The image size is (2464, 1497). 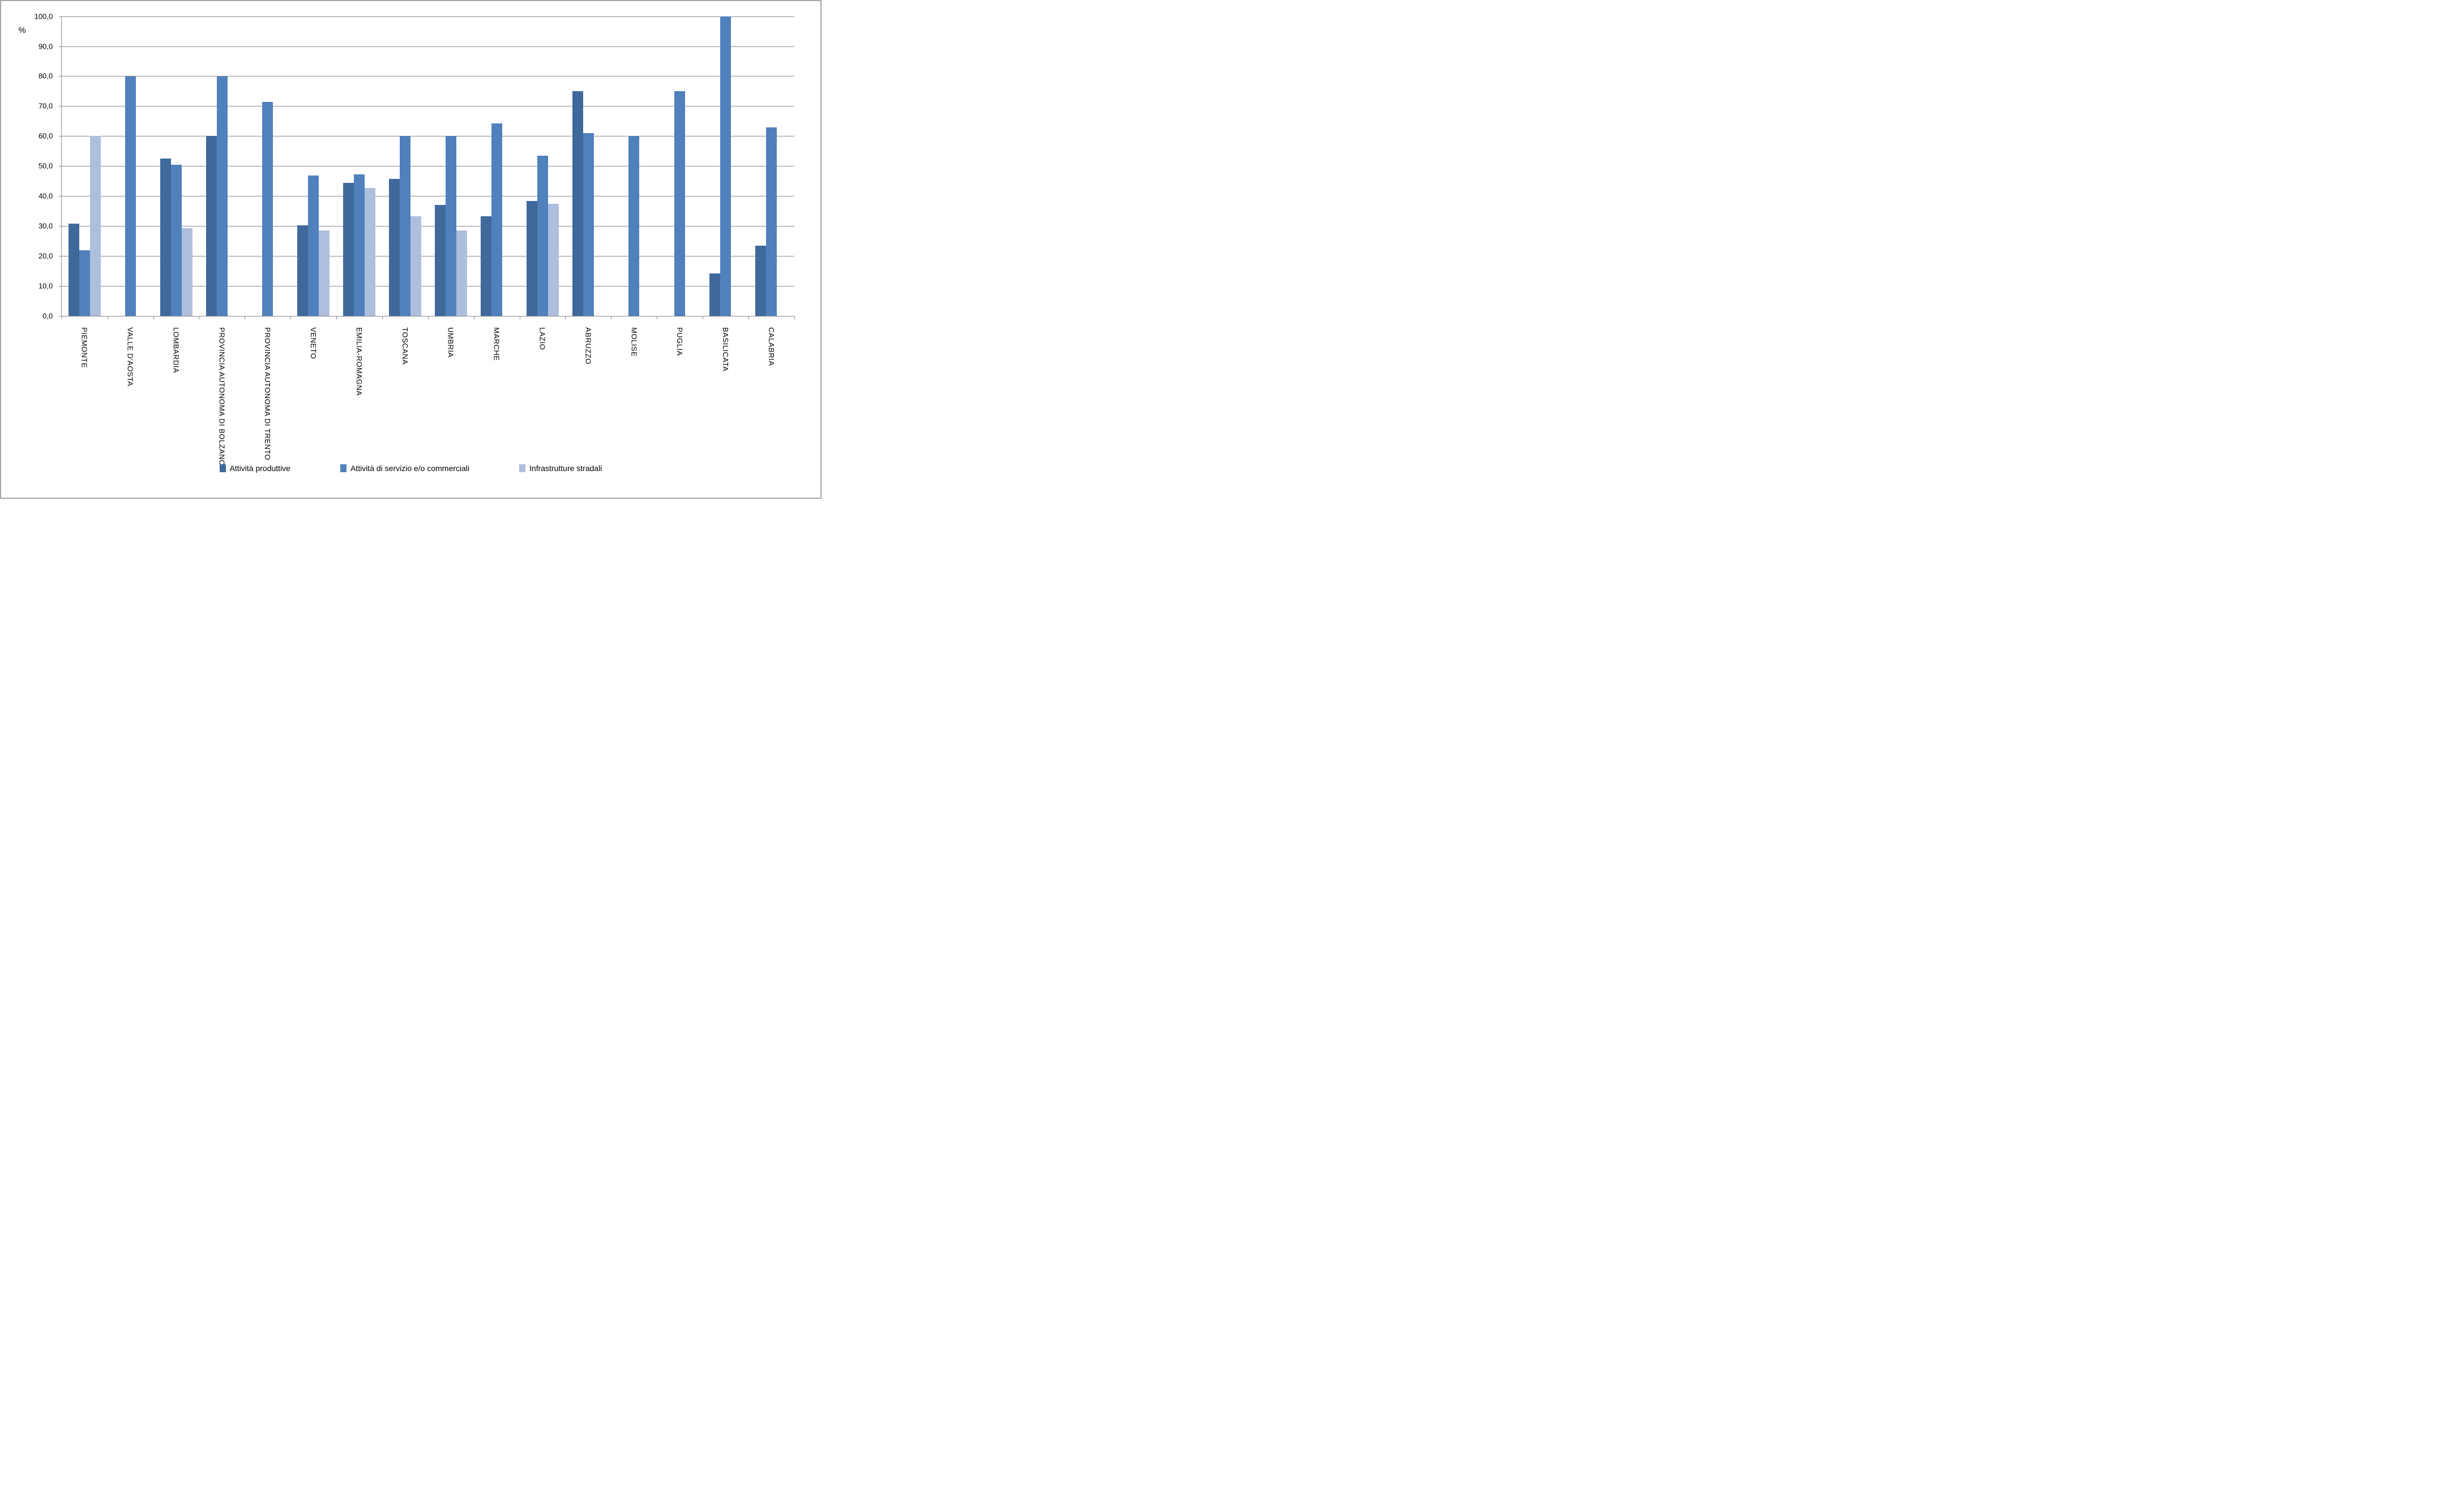 What do you see at coordinates (404, 346) in the screenshot?
I see `x-axis-category-label: TOSCANA` at bounding box center [404, 346].